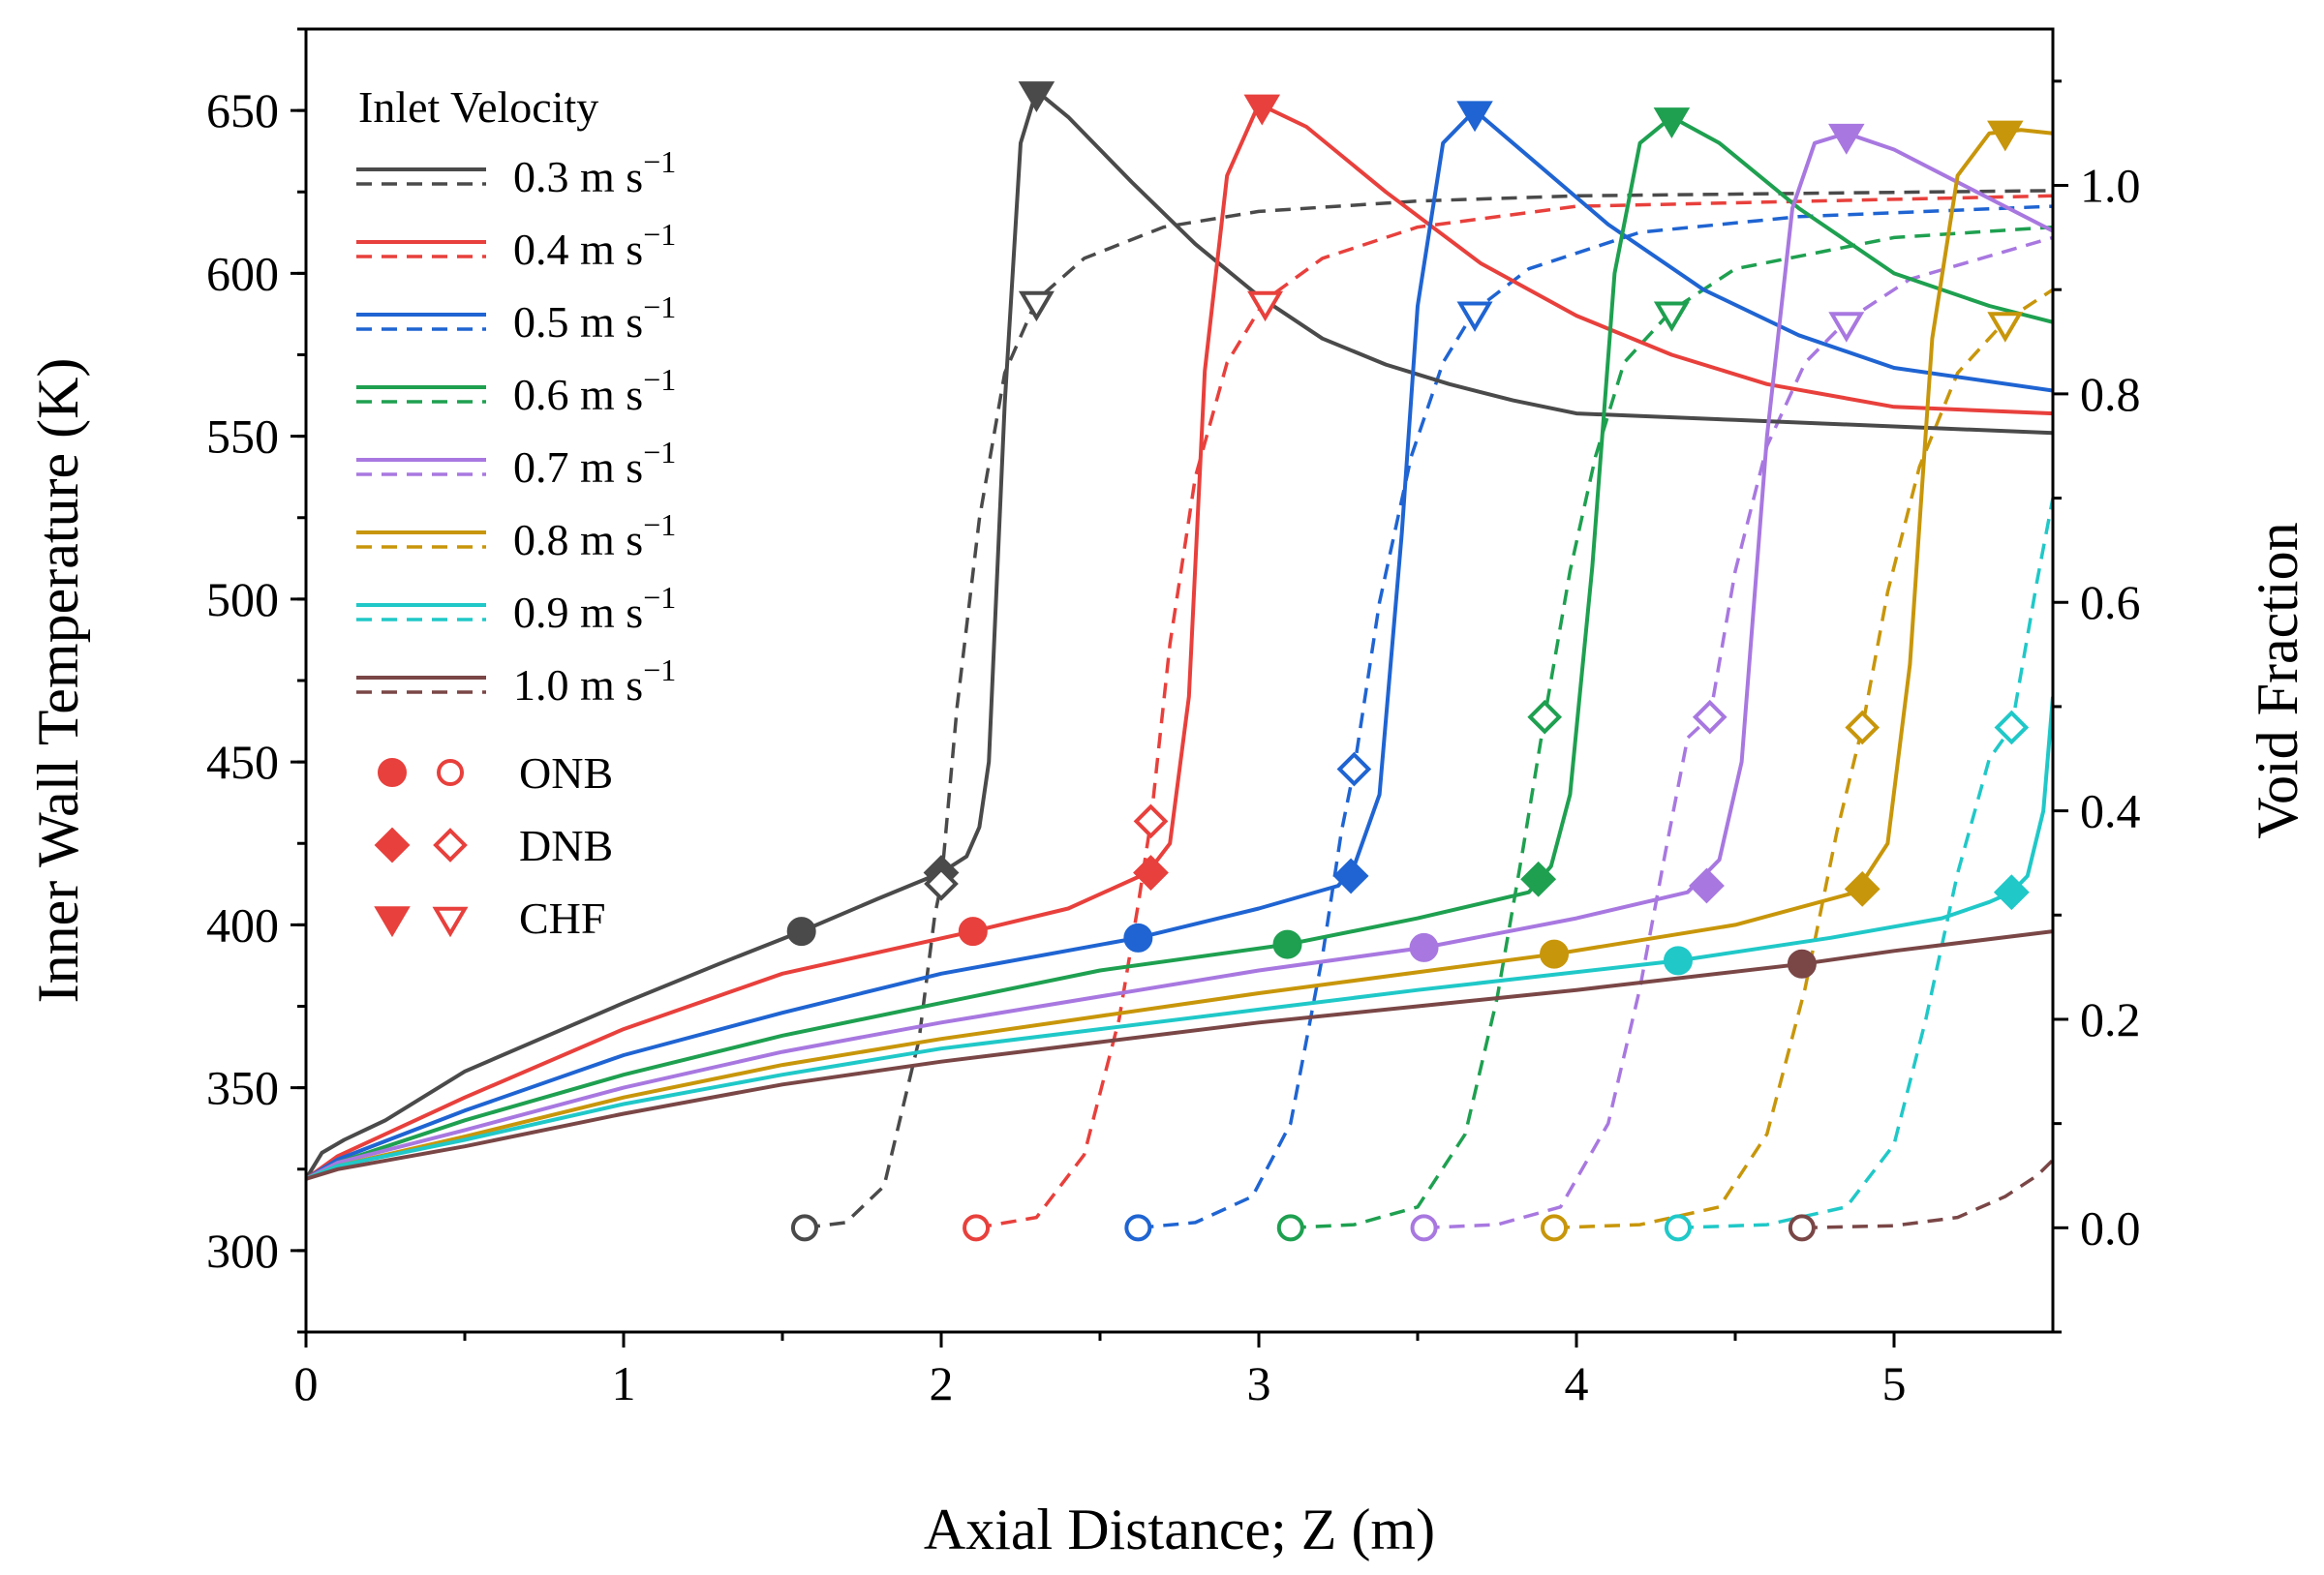 Image resolution: width=2324 pixels, height=1575 pixels. What do you see at coordinates (1290, 1228) in the screenshot?
I see `onb-void-marker-0.6` at bounding box center [1290, 1228].